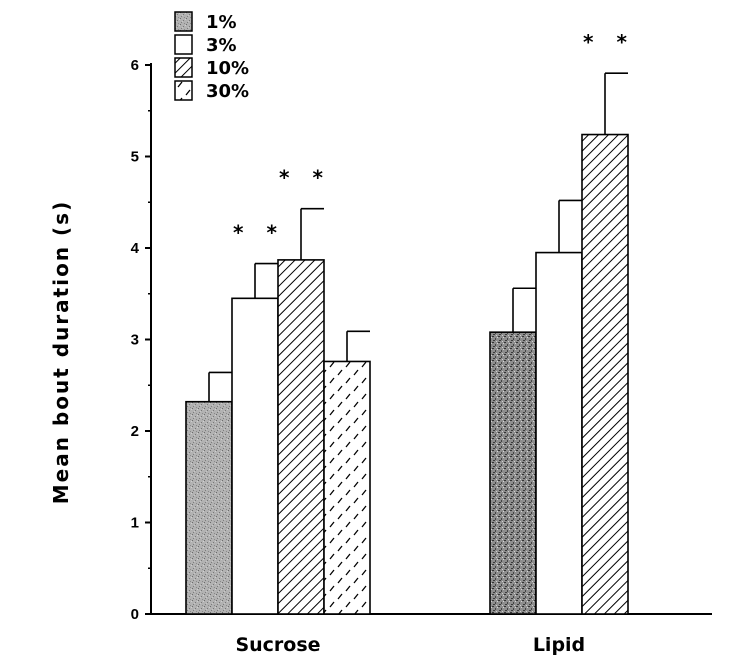  Describe the element at coordinates (61, 352) in the screenshot. I see `y-axis-label: Mean bout duration (s)` at that location.